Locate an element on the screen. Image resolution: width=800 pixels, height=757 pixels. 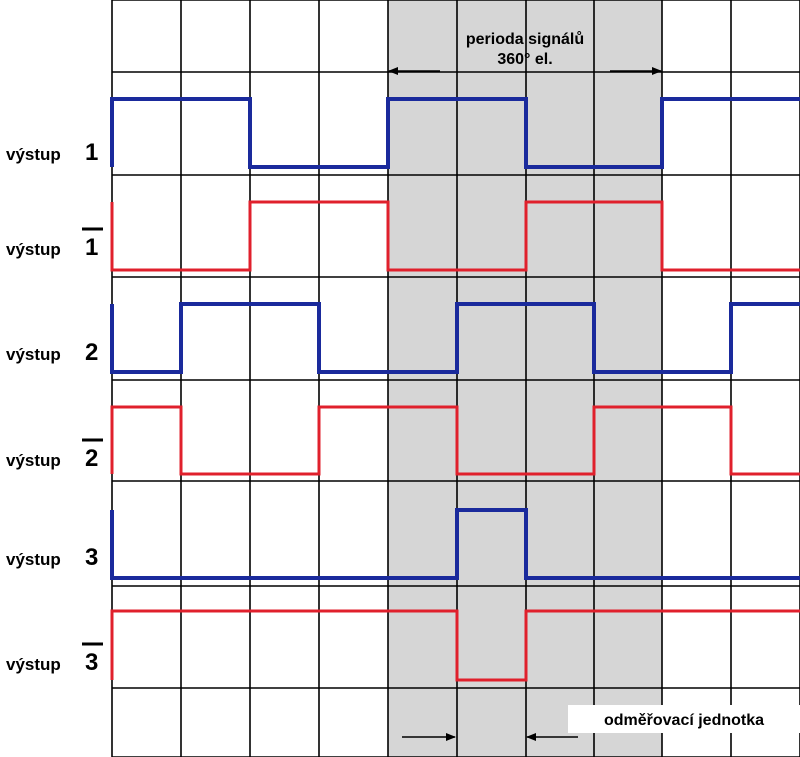
measuring-unit-annotation: odměřovací jednotka is located at coordinates (601, 723).